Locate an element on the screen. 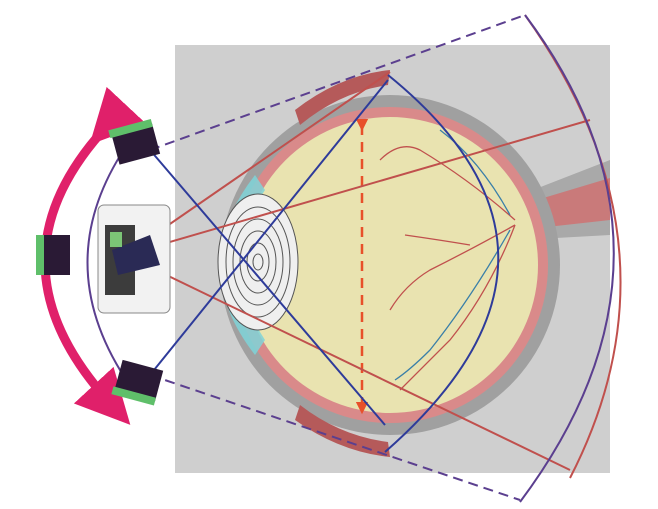 Image resolution: width=658 pixels, height=509 pixels. blood-vessels is located at coordinates (447, 260).